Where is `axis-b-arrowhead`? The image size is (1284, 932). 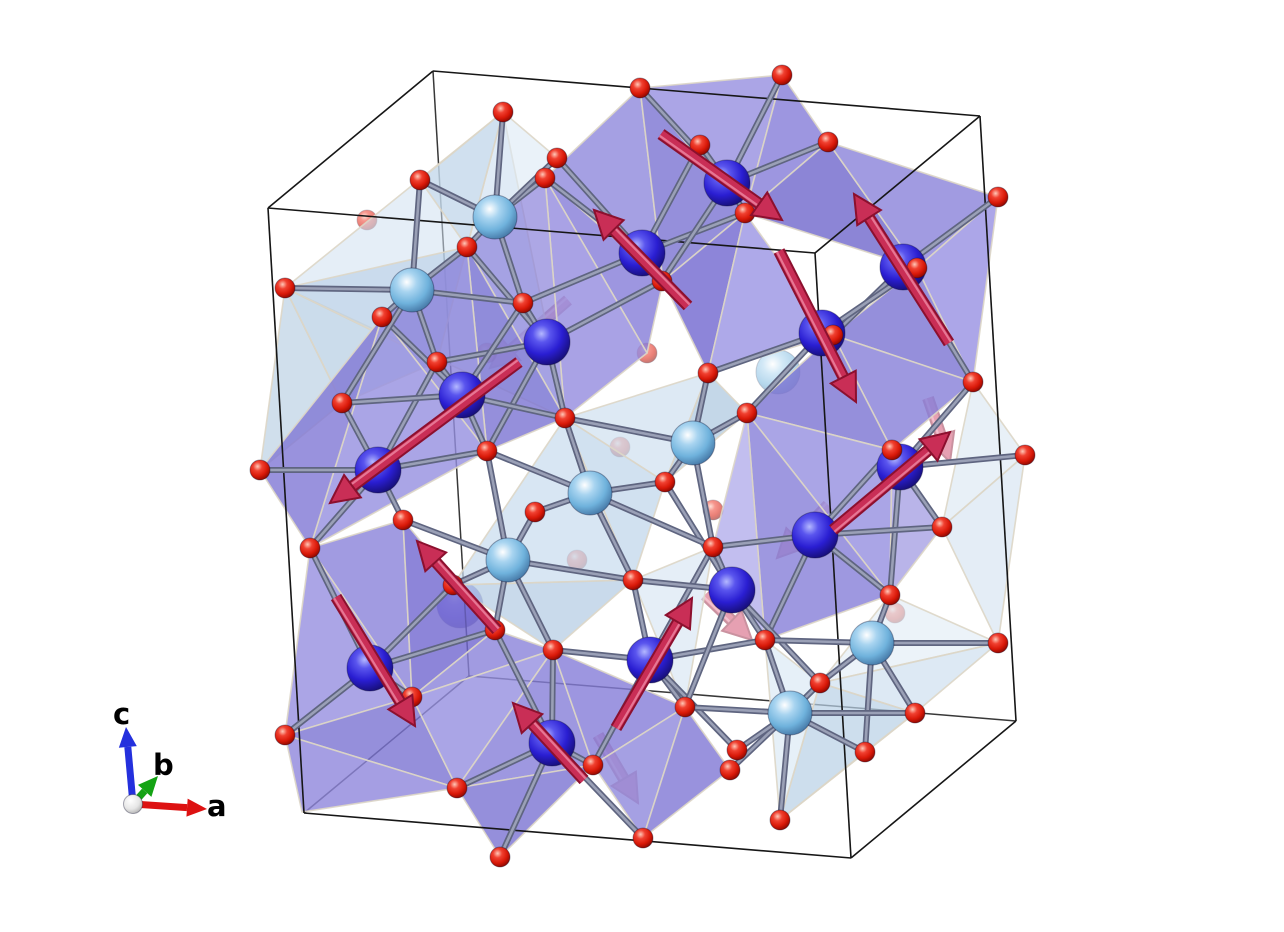 axis-b-arrowhead is located at coordinates (147, 786).